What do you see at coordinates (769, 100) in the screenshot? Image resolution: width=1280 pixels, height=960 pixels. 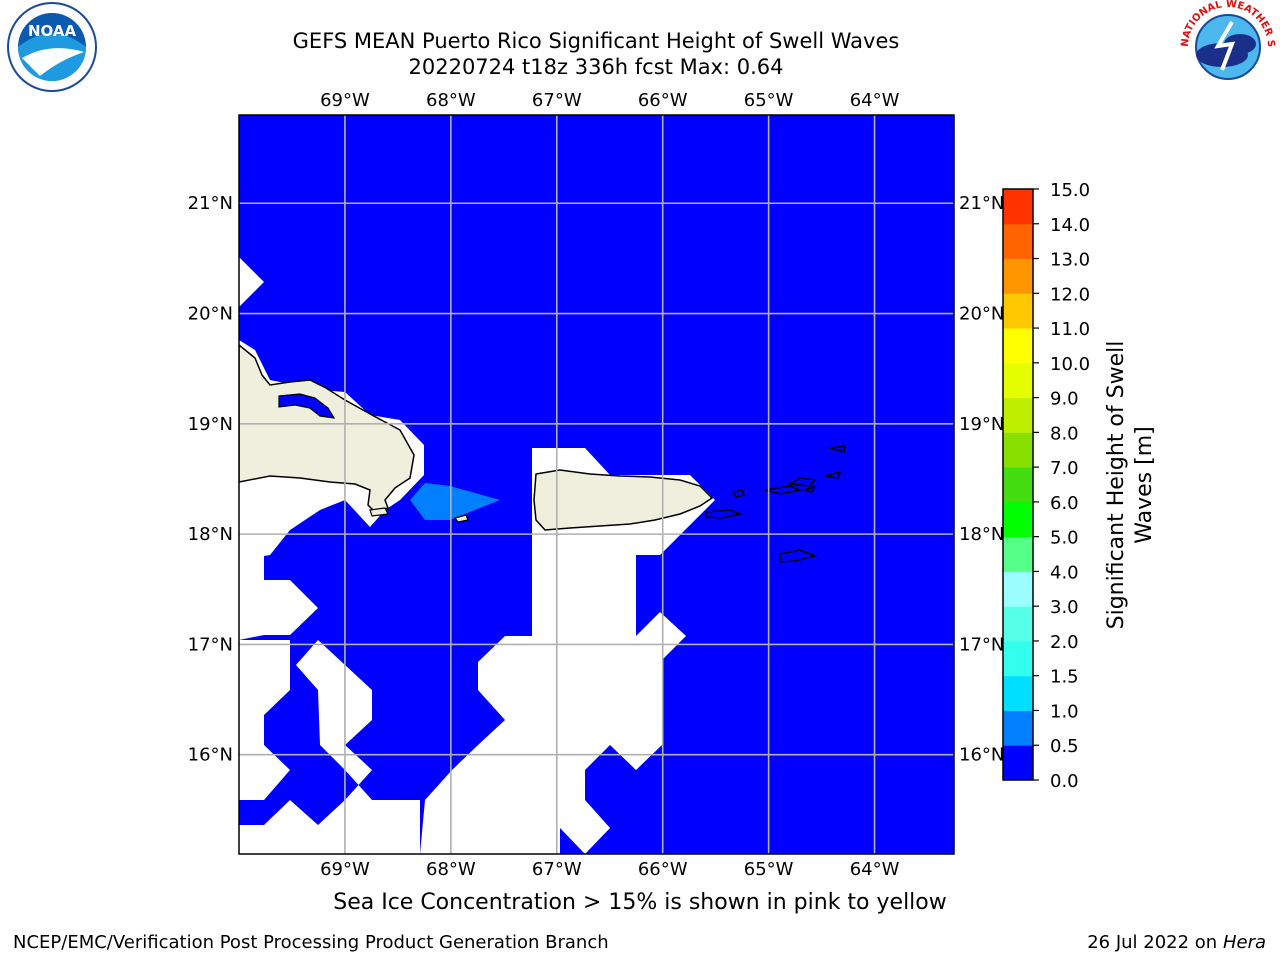 I see `lon-label-top: 65°W` at bounding box center [769, 100].